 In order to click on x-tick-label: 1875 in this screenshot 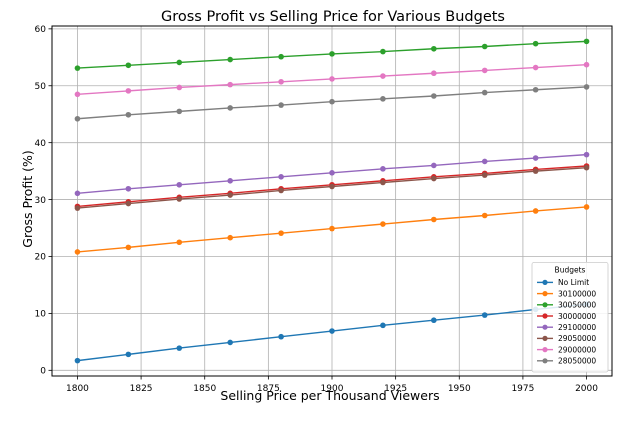, I will do `click(268, 389)`.